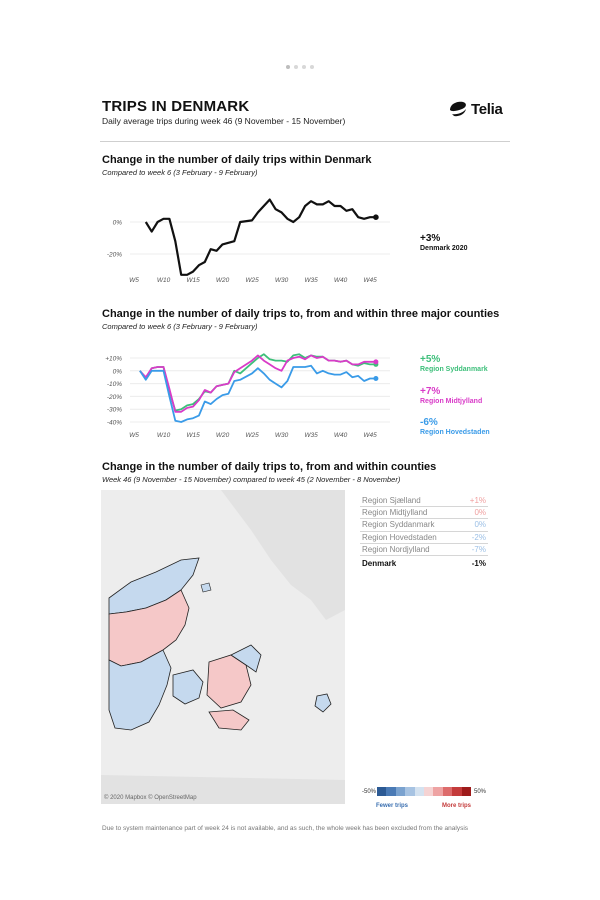 The height and width of the screenshot is (900, 600). I want to click on region-value: -2%, so click(474, 537).